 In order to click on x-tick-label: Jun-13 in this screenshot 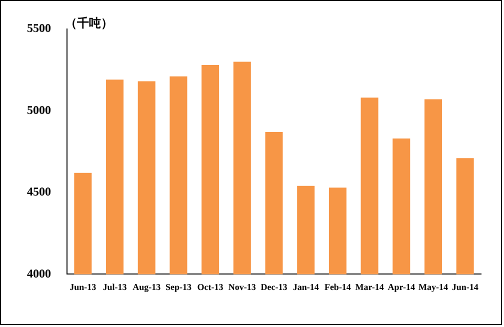, I will do `click(83, 287)`.